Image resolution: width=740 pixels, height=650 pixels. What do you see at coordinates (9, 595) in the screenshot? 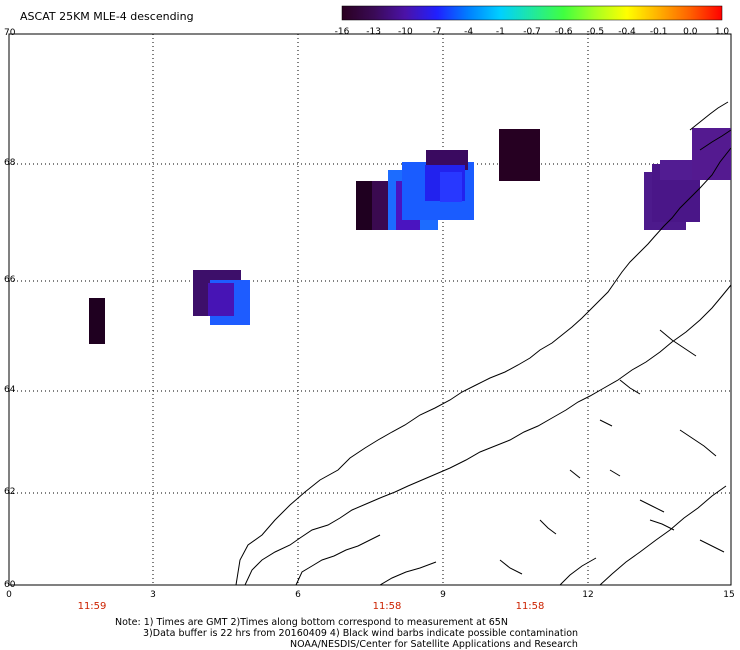
I see `lon-tick-0: 0` at bounding box center [9, 595].